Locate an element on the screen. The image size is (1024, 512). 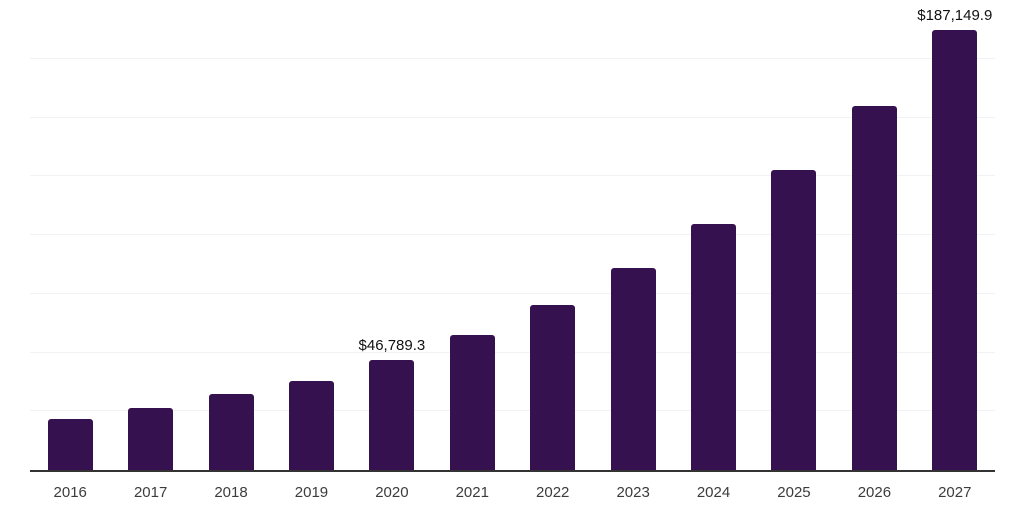
x-tick-label-2027: 2027 is located at coordinates (955, 492).